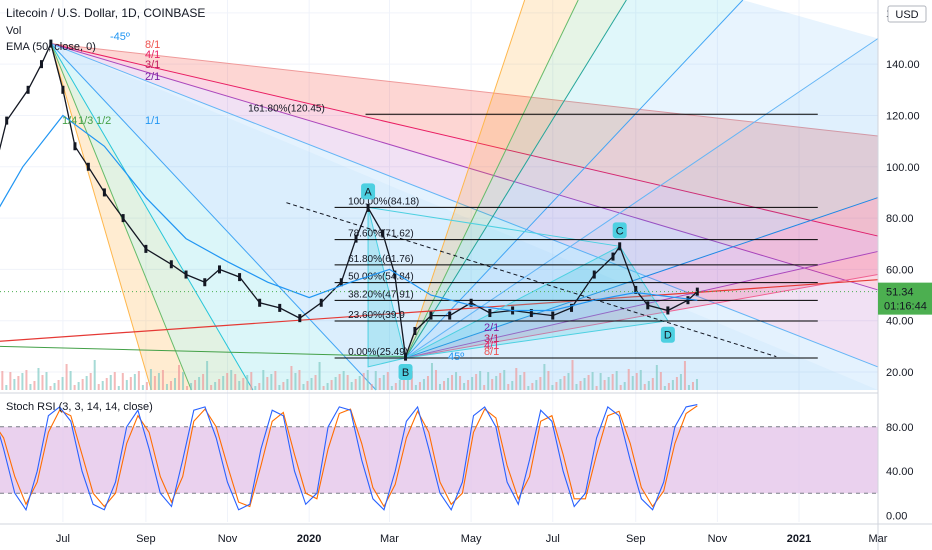  I want to click on price-tick-label: 120.00, so click(903, 116).